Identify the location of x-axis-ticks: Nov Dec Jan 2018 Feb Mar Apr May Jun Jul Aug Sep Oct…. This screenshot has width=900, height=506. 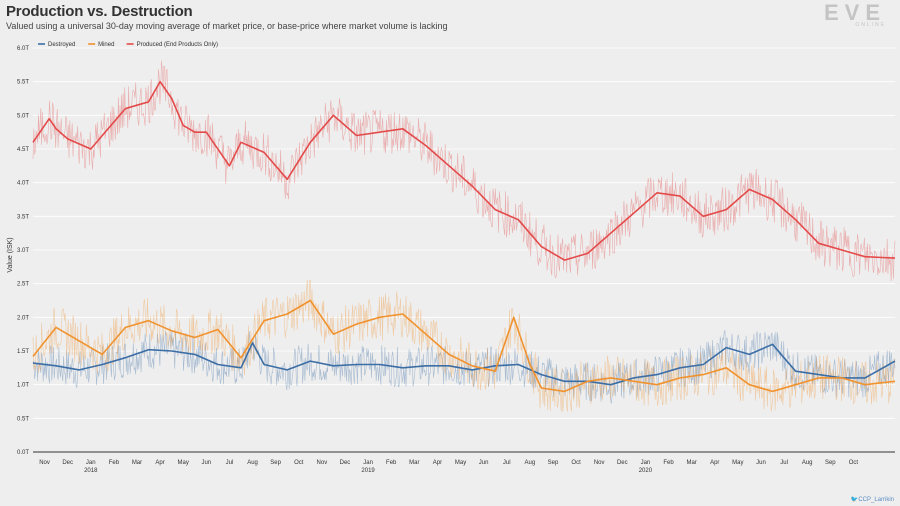
(448, 467).